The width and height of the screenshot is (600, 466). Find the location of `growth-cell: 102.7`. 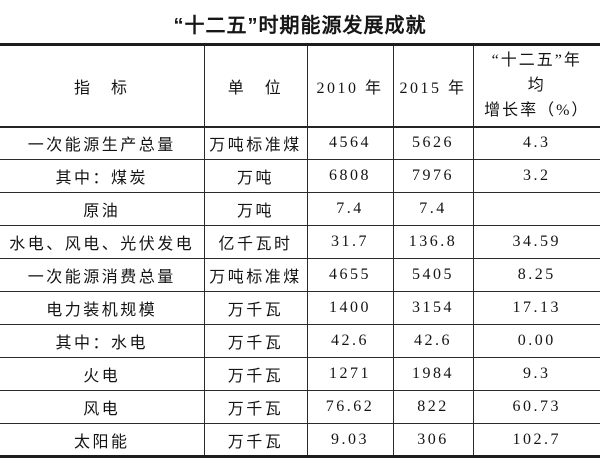

growth-cell: 102.7 is located at coordinates (536, 440).